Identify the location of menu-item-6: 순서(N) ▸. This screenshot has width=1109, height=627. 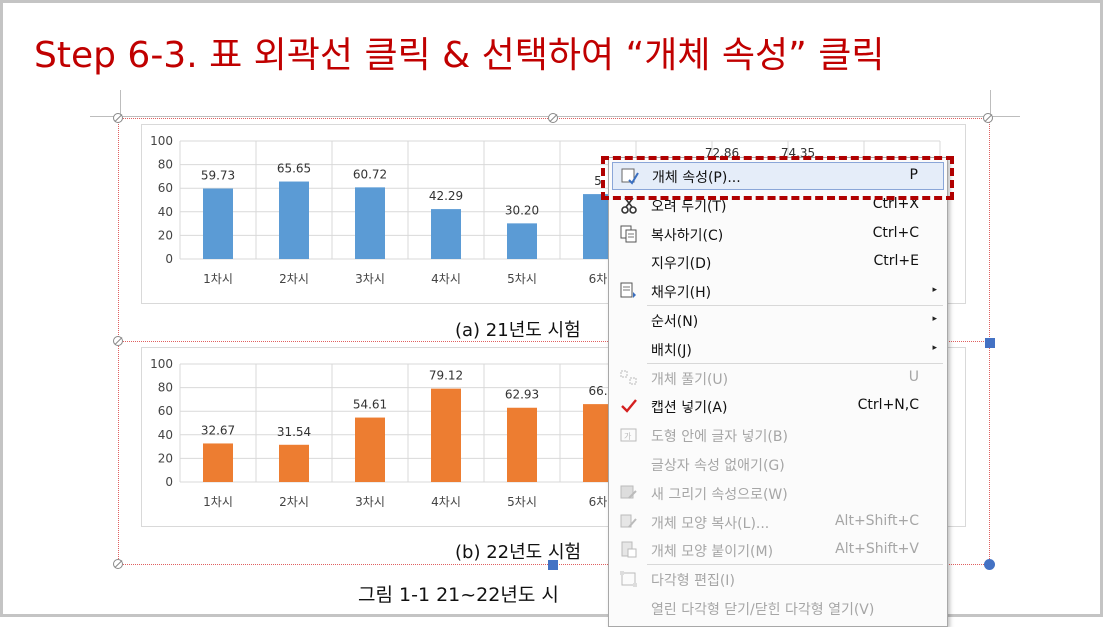
(778, 320).